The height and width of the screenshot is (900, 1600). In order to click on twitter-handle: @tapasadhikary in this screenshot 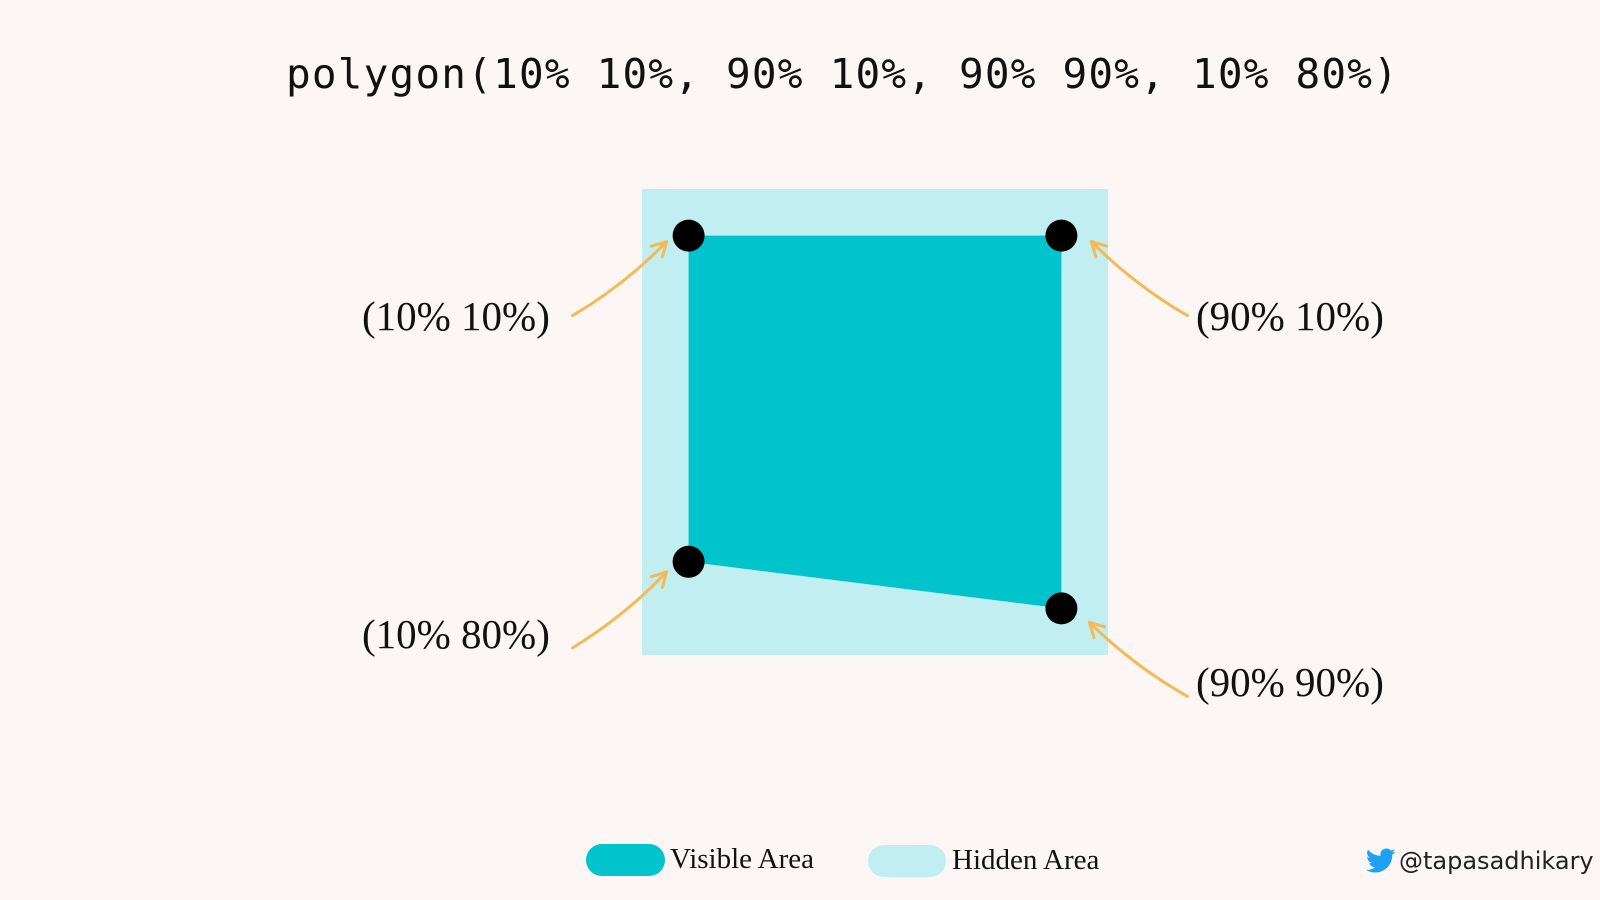, I will do `click(1496, 861)`.